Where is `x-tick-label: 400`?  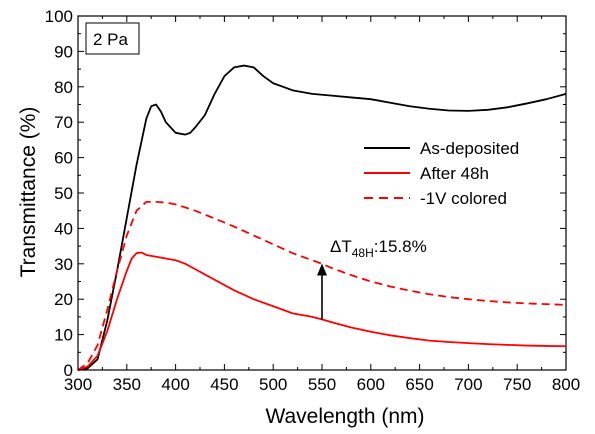 x-tick-label: 400 is located at coordinates (175, 384).